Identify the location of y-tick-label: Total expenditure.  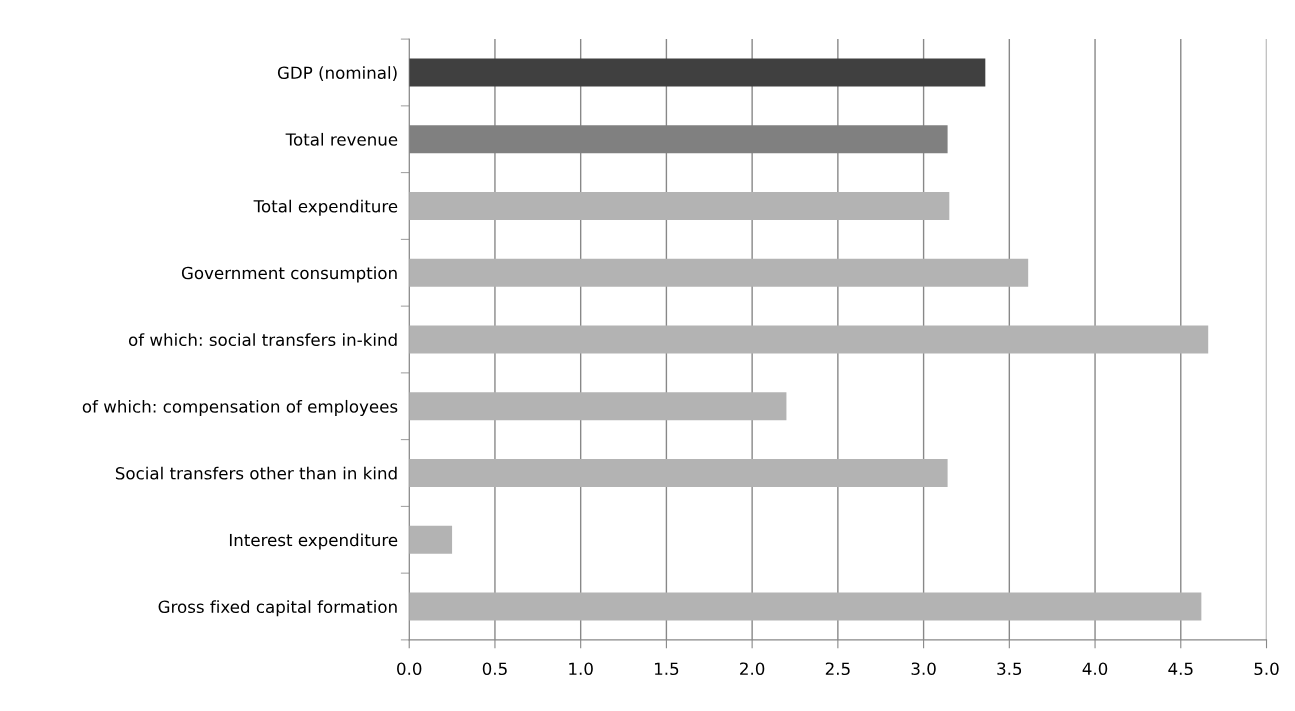
(325, 207).